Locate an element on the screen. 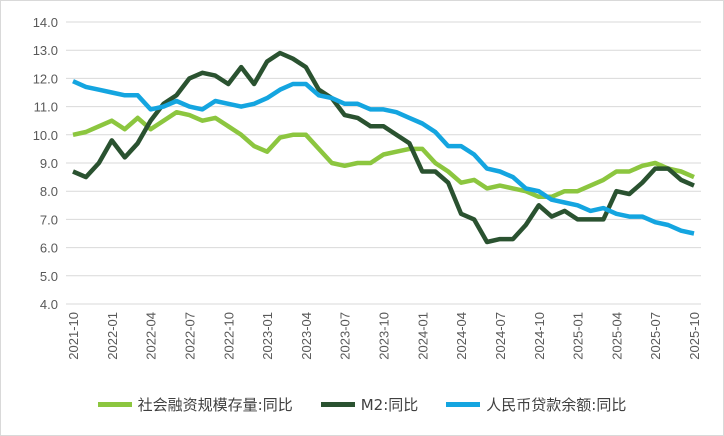 This screenshot has height=436, width=724. legend-item-loans: 人民币贷款余额:同比 is located at coordinates (536, 404).